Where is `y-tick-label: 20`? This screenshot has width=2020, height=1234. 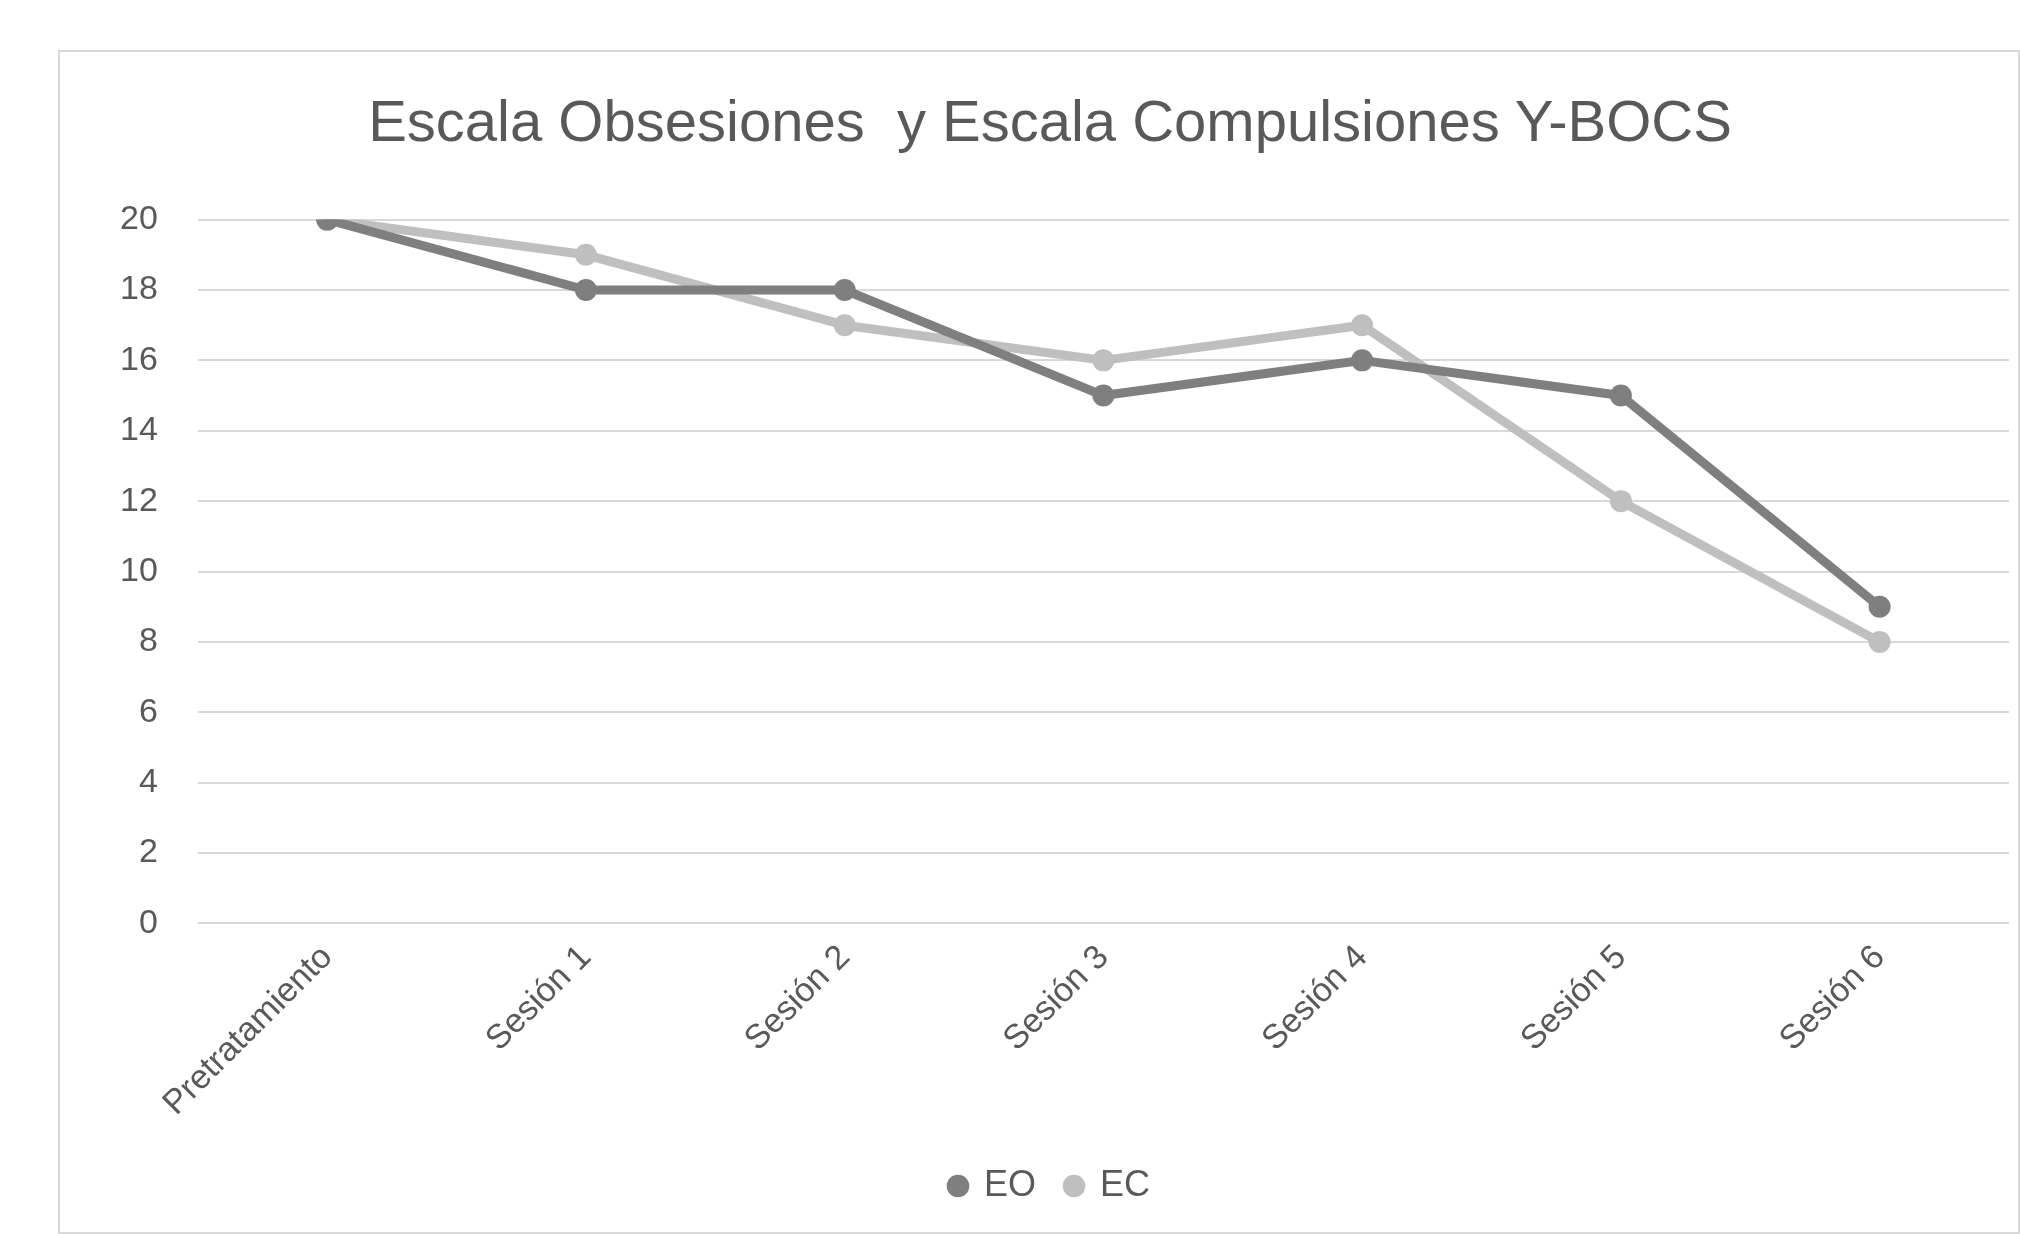
y-tick-label: 20 is located at coordinates (138, 216).